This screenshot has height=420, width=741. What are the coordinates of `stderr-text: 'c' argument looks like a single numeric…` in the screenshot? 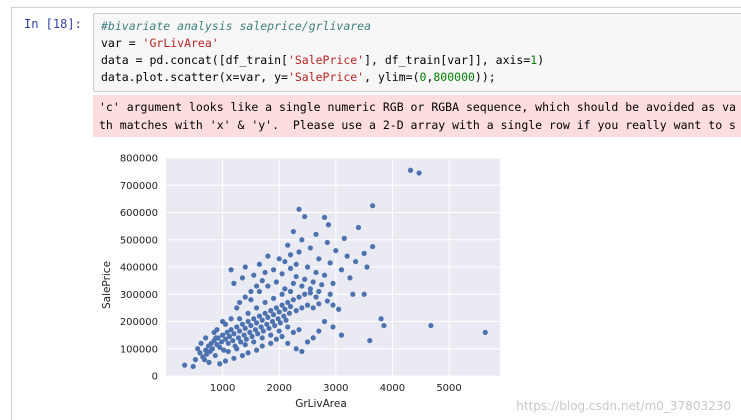 It's located at (417, 116).